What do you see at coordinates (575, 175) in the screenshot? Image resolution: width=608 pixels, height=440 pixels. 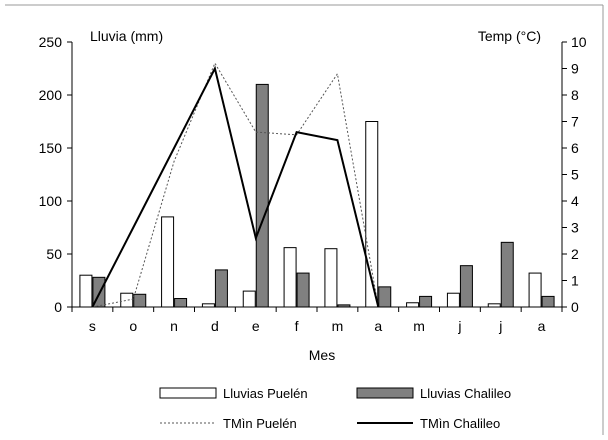 I see `y2-tick-label: 5` at bounding box center [575, 175].